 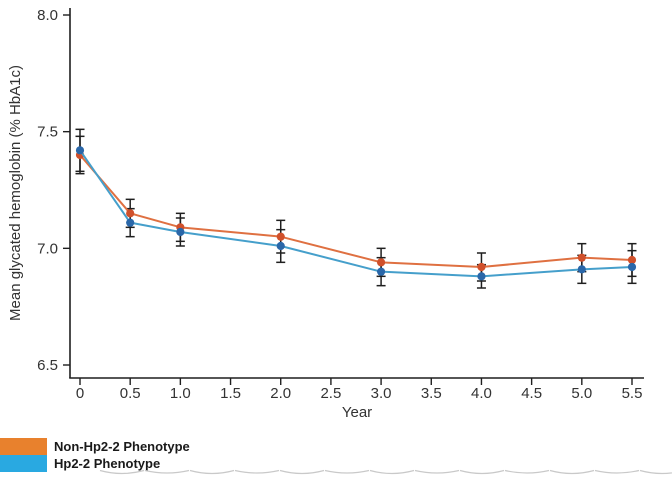 What do you see at coordinates (47, 15) in the screenshot?
I see `y-tick-label: 8.0` at bounding box center [47, 15].